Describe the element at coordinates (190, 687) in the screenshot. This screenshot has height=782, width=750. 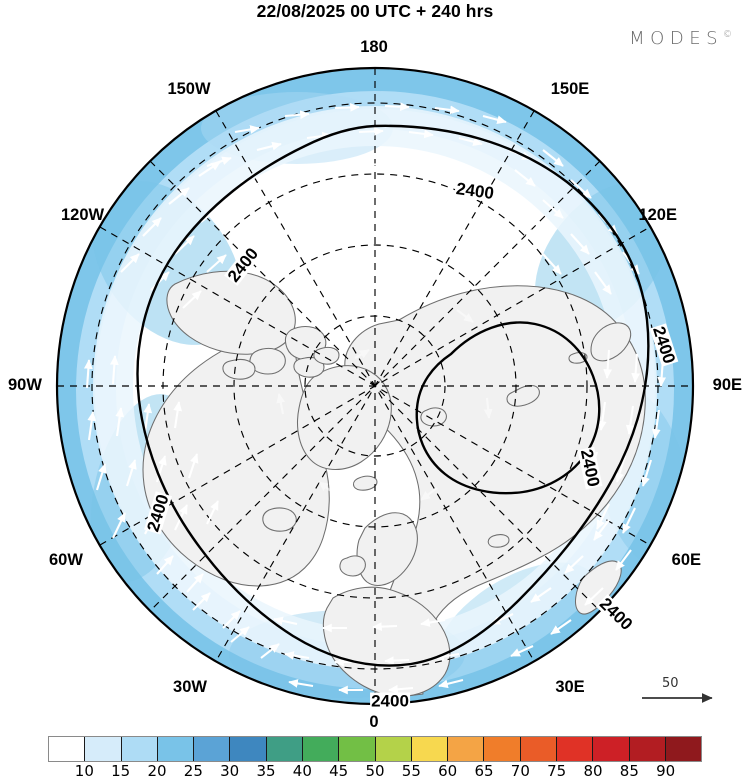
I see `longitude-label-30w: 30W` at that location.